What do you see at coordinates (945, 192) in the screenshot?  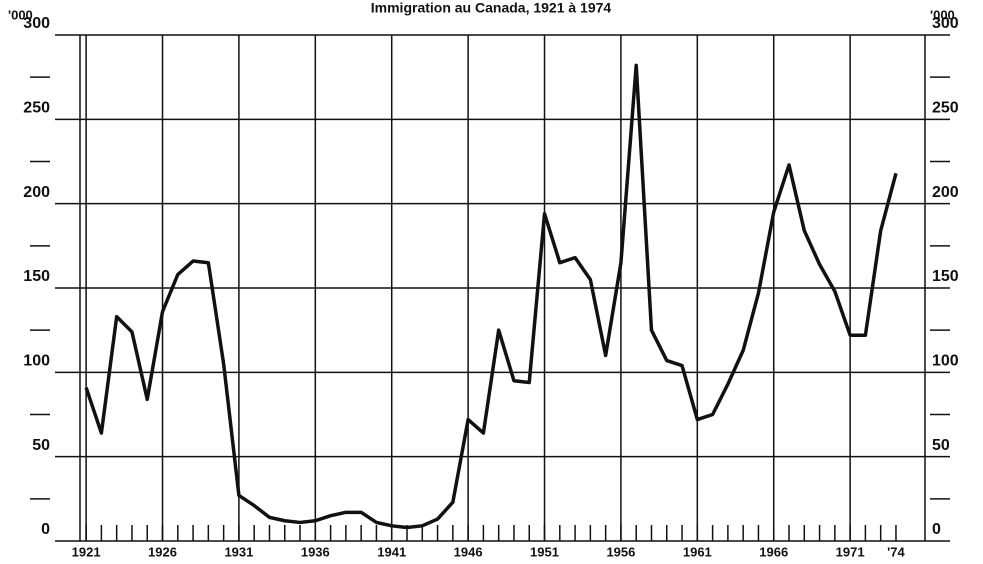 I see `y2-tick-label: 200` at bounding box center [945, 192].